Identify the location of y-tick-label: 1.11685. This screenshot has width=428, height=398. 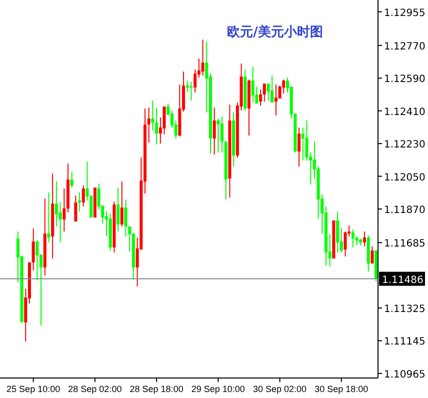
(405, 244).